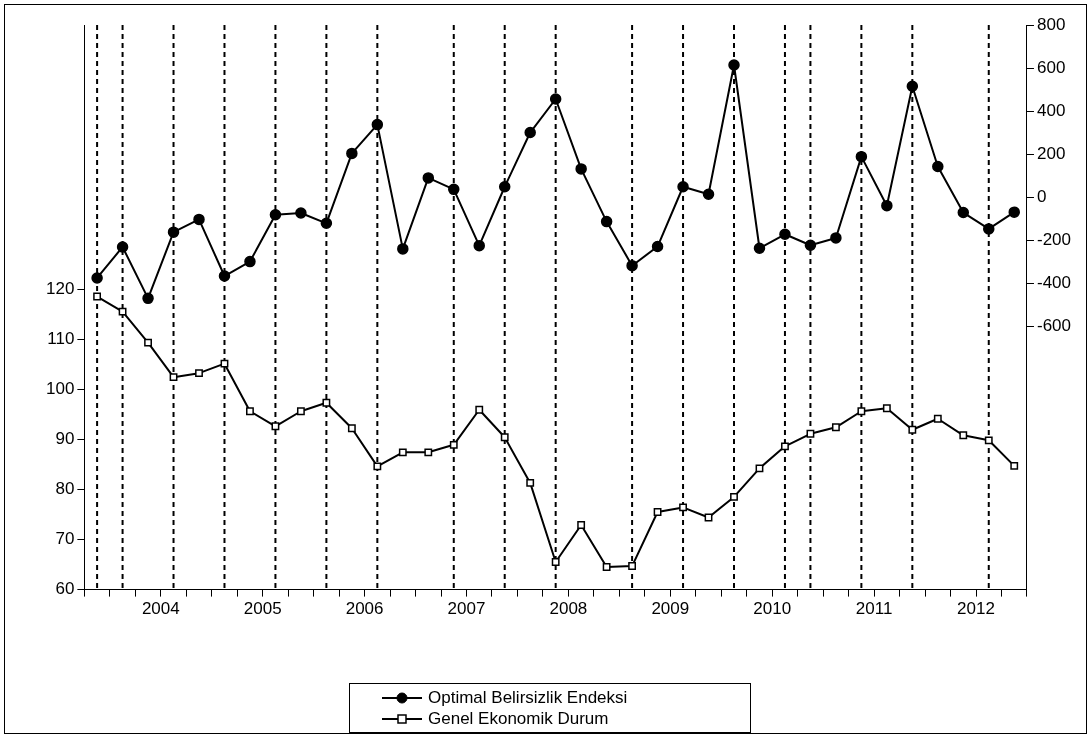  What do you see at coordinates (772, 609) in the screenshot?
I see `x-tick-label: 2010` at bounding box center [772, 609].